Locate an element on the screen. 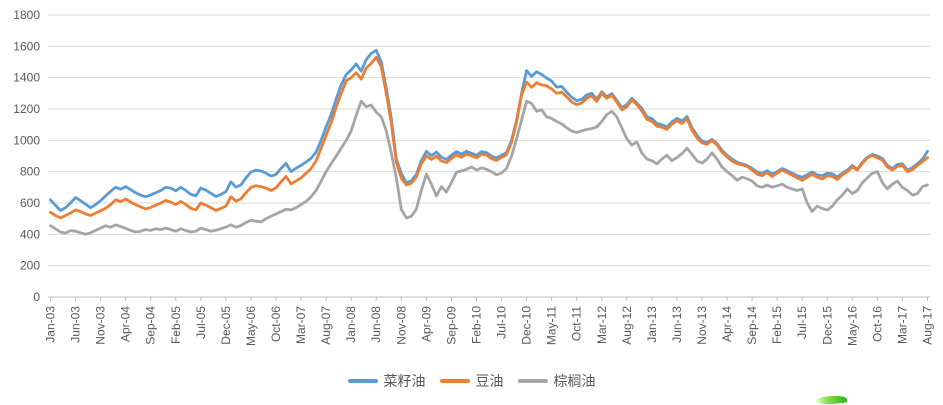  x-axis-tick-label: Aug-12 is located at coordinates (627, 325).